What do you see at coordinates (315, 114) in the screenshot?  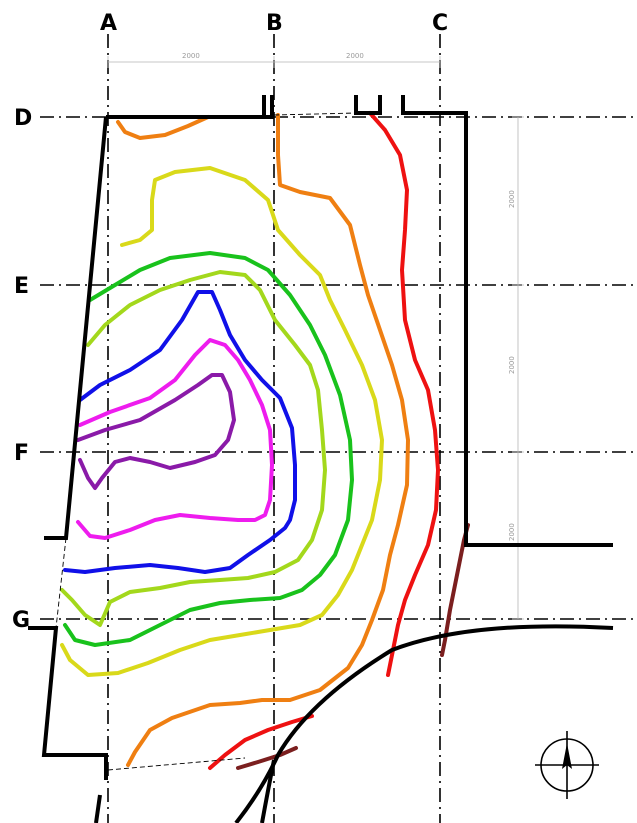 I see `slab-edge-top` at bounding box center [315, 114].